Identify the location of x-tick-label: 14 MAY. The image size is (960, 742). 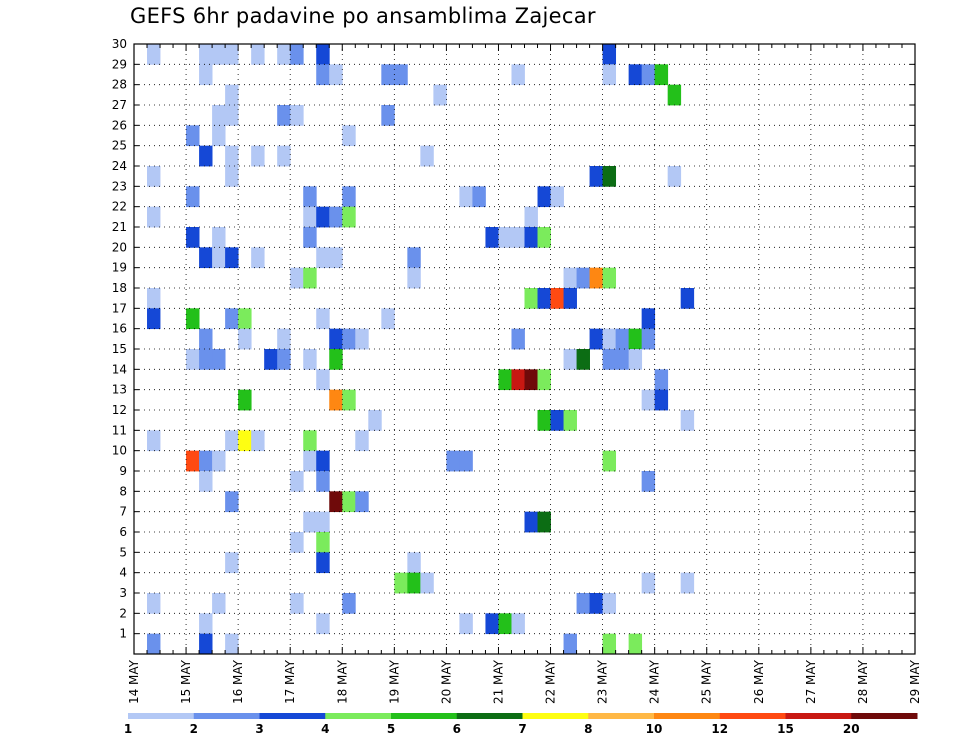
(134, 681).